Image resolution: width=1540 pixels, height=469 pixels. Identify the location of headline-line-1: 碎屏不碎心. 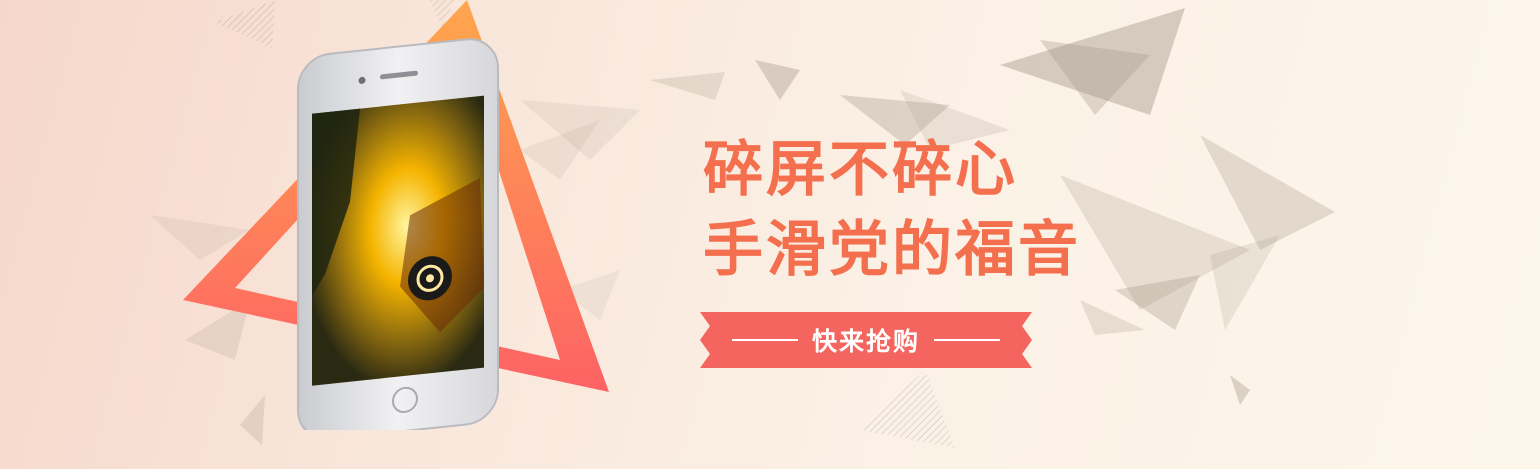
(860, 170).